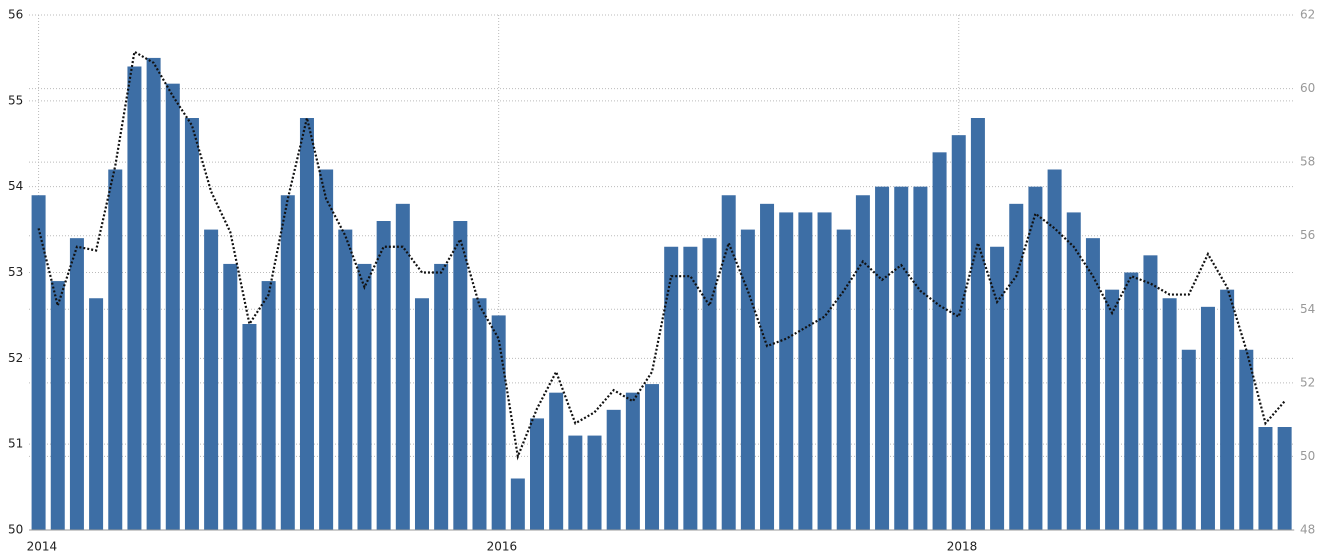 Image resolution: width=1323 pixels, height=559 pixels. What do you see at coordinates (1307, 309) in the screenshot?
I see `y2-tick-label: 54` at bounding box center [1307, 309].